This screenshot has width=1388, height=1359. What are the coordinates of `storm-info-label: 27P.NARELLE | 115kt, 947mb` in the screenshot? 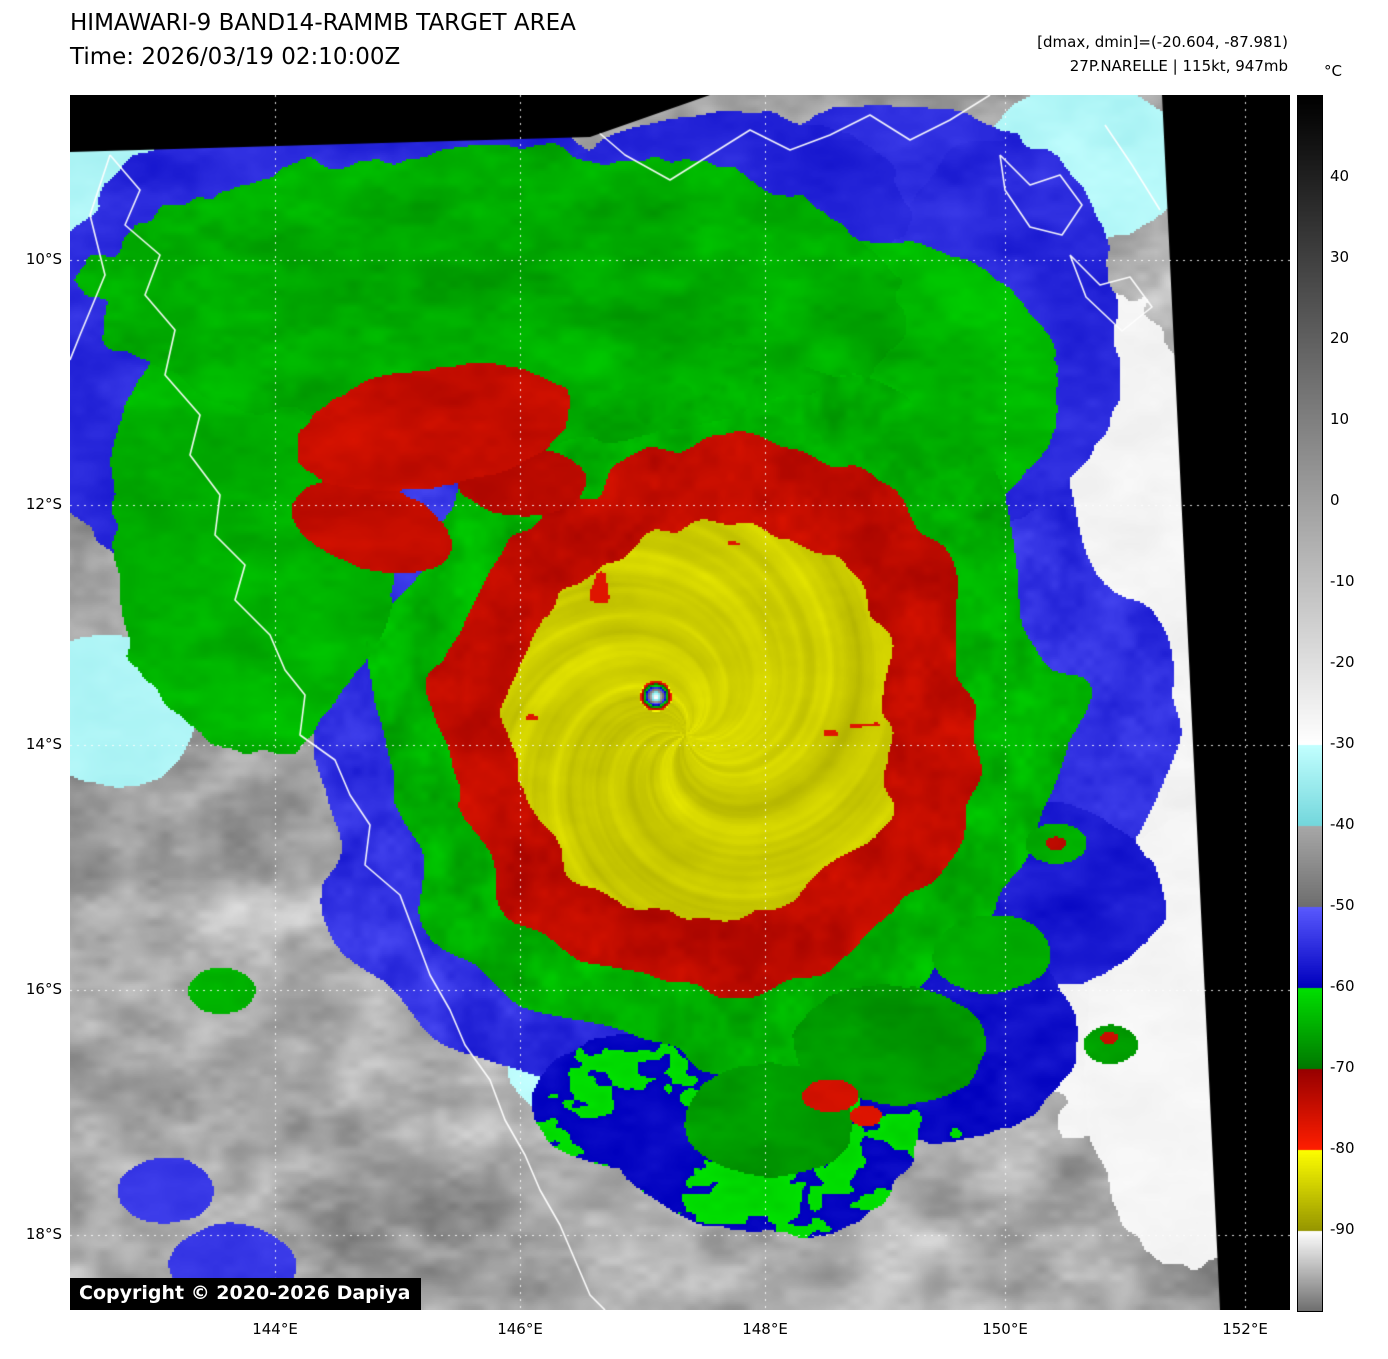 It's located at (1178, 66).